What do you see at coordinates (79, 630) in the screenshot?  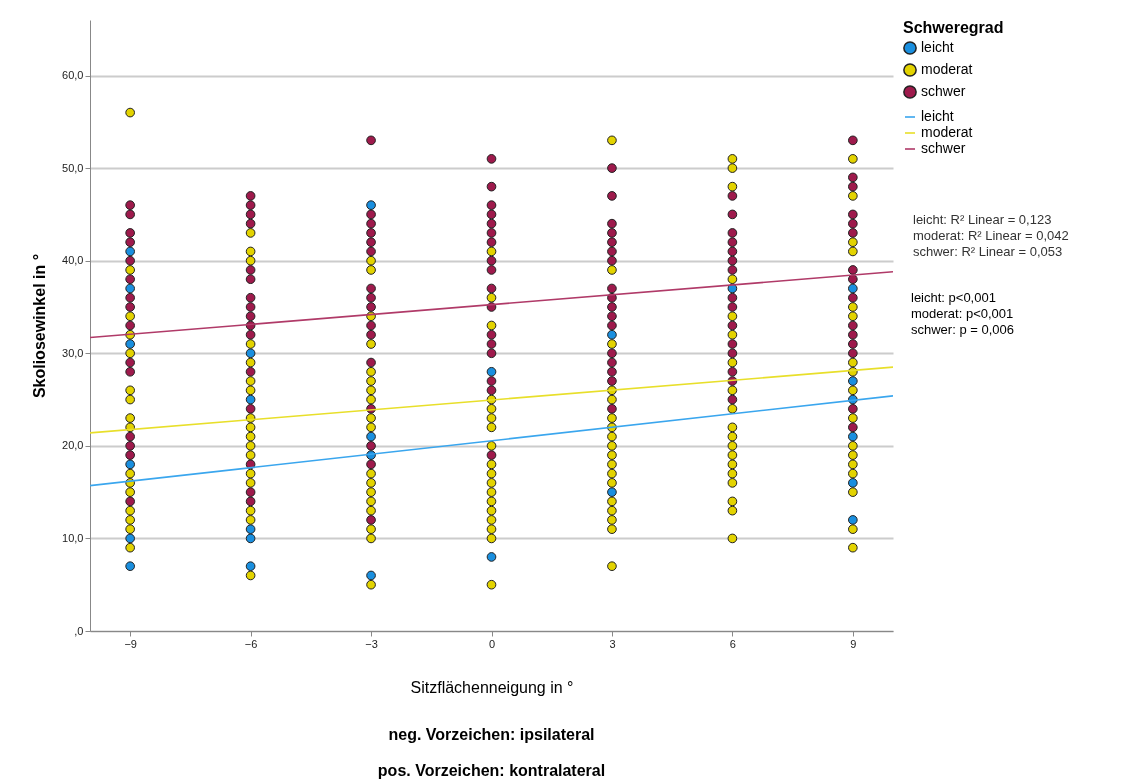 I see `y-tick-label: ,0` at bounding box center [79, 630].